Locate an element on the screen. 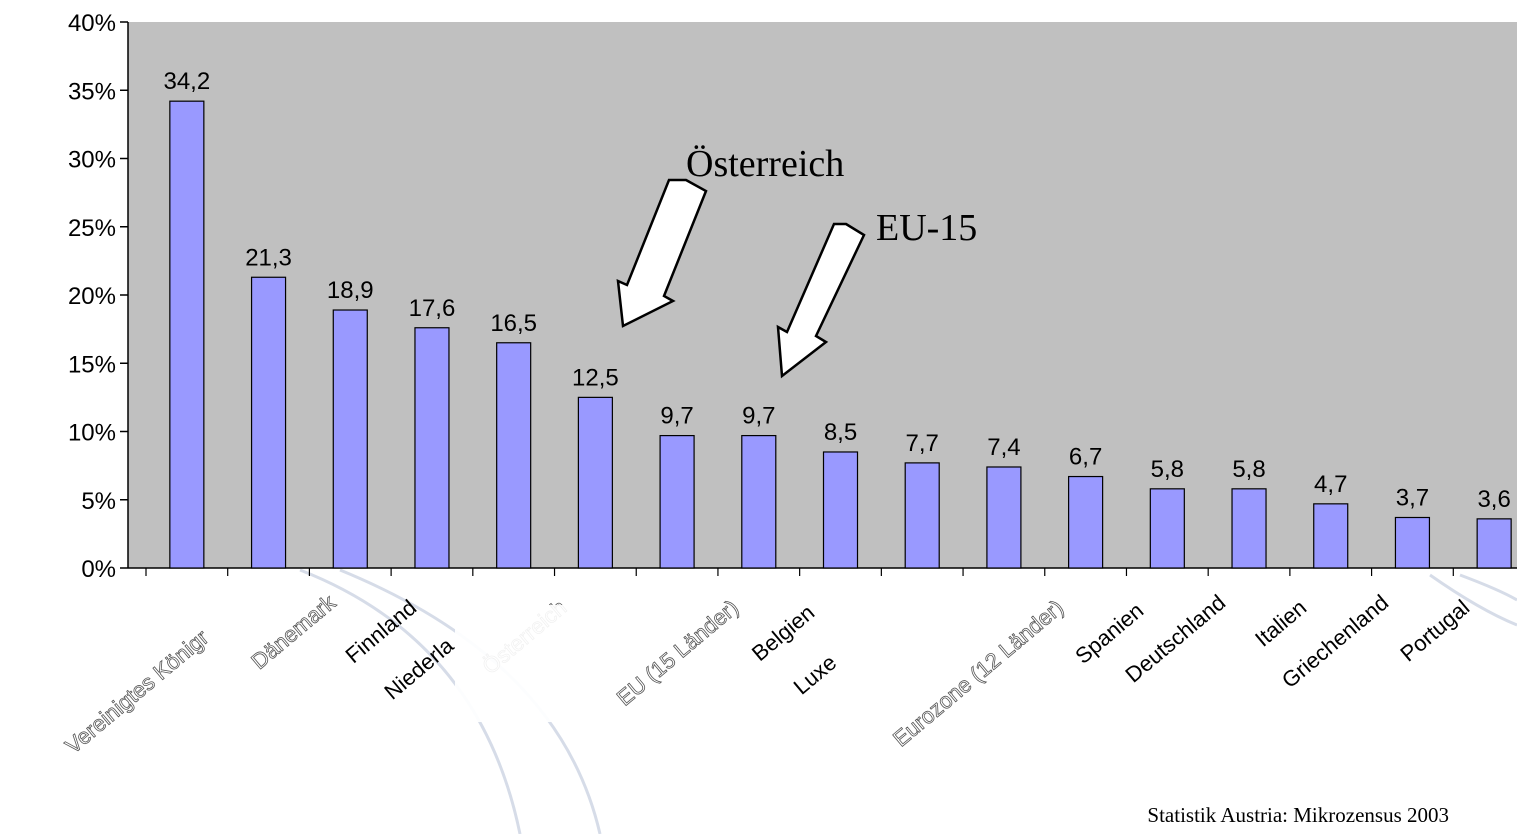  source-note: Statistik Austria: Mikrozensus 2003 is located at coordinates (1298, 815).